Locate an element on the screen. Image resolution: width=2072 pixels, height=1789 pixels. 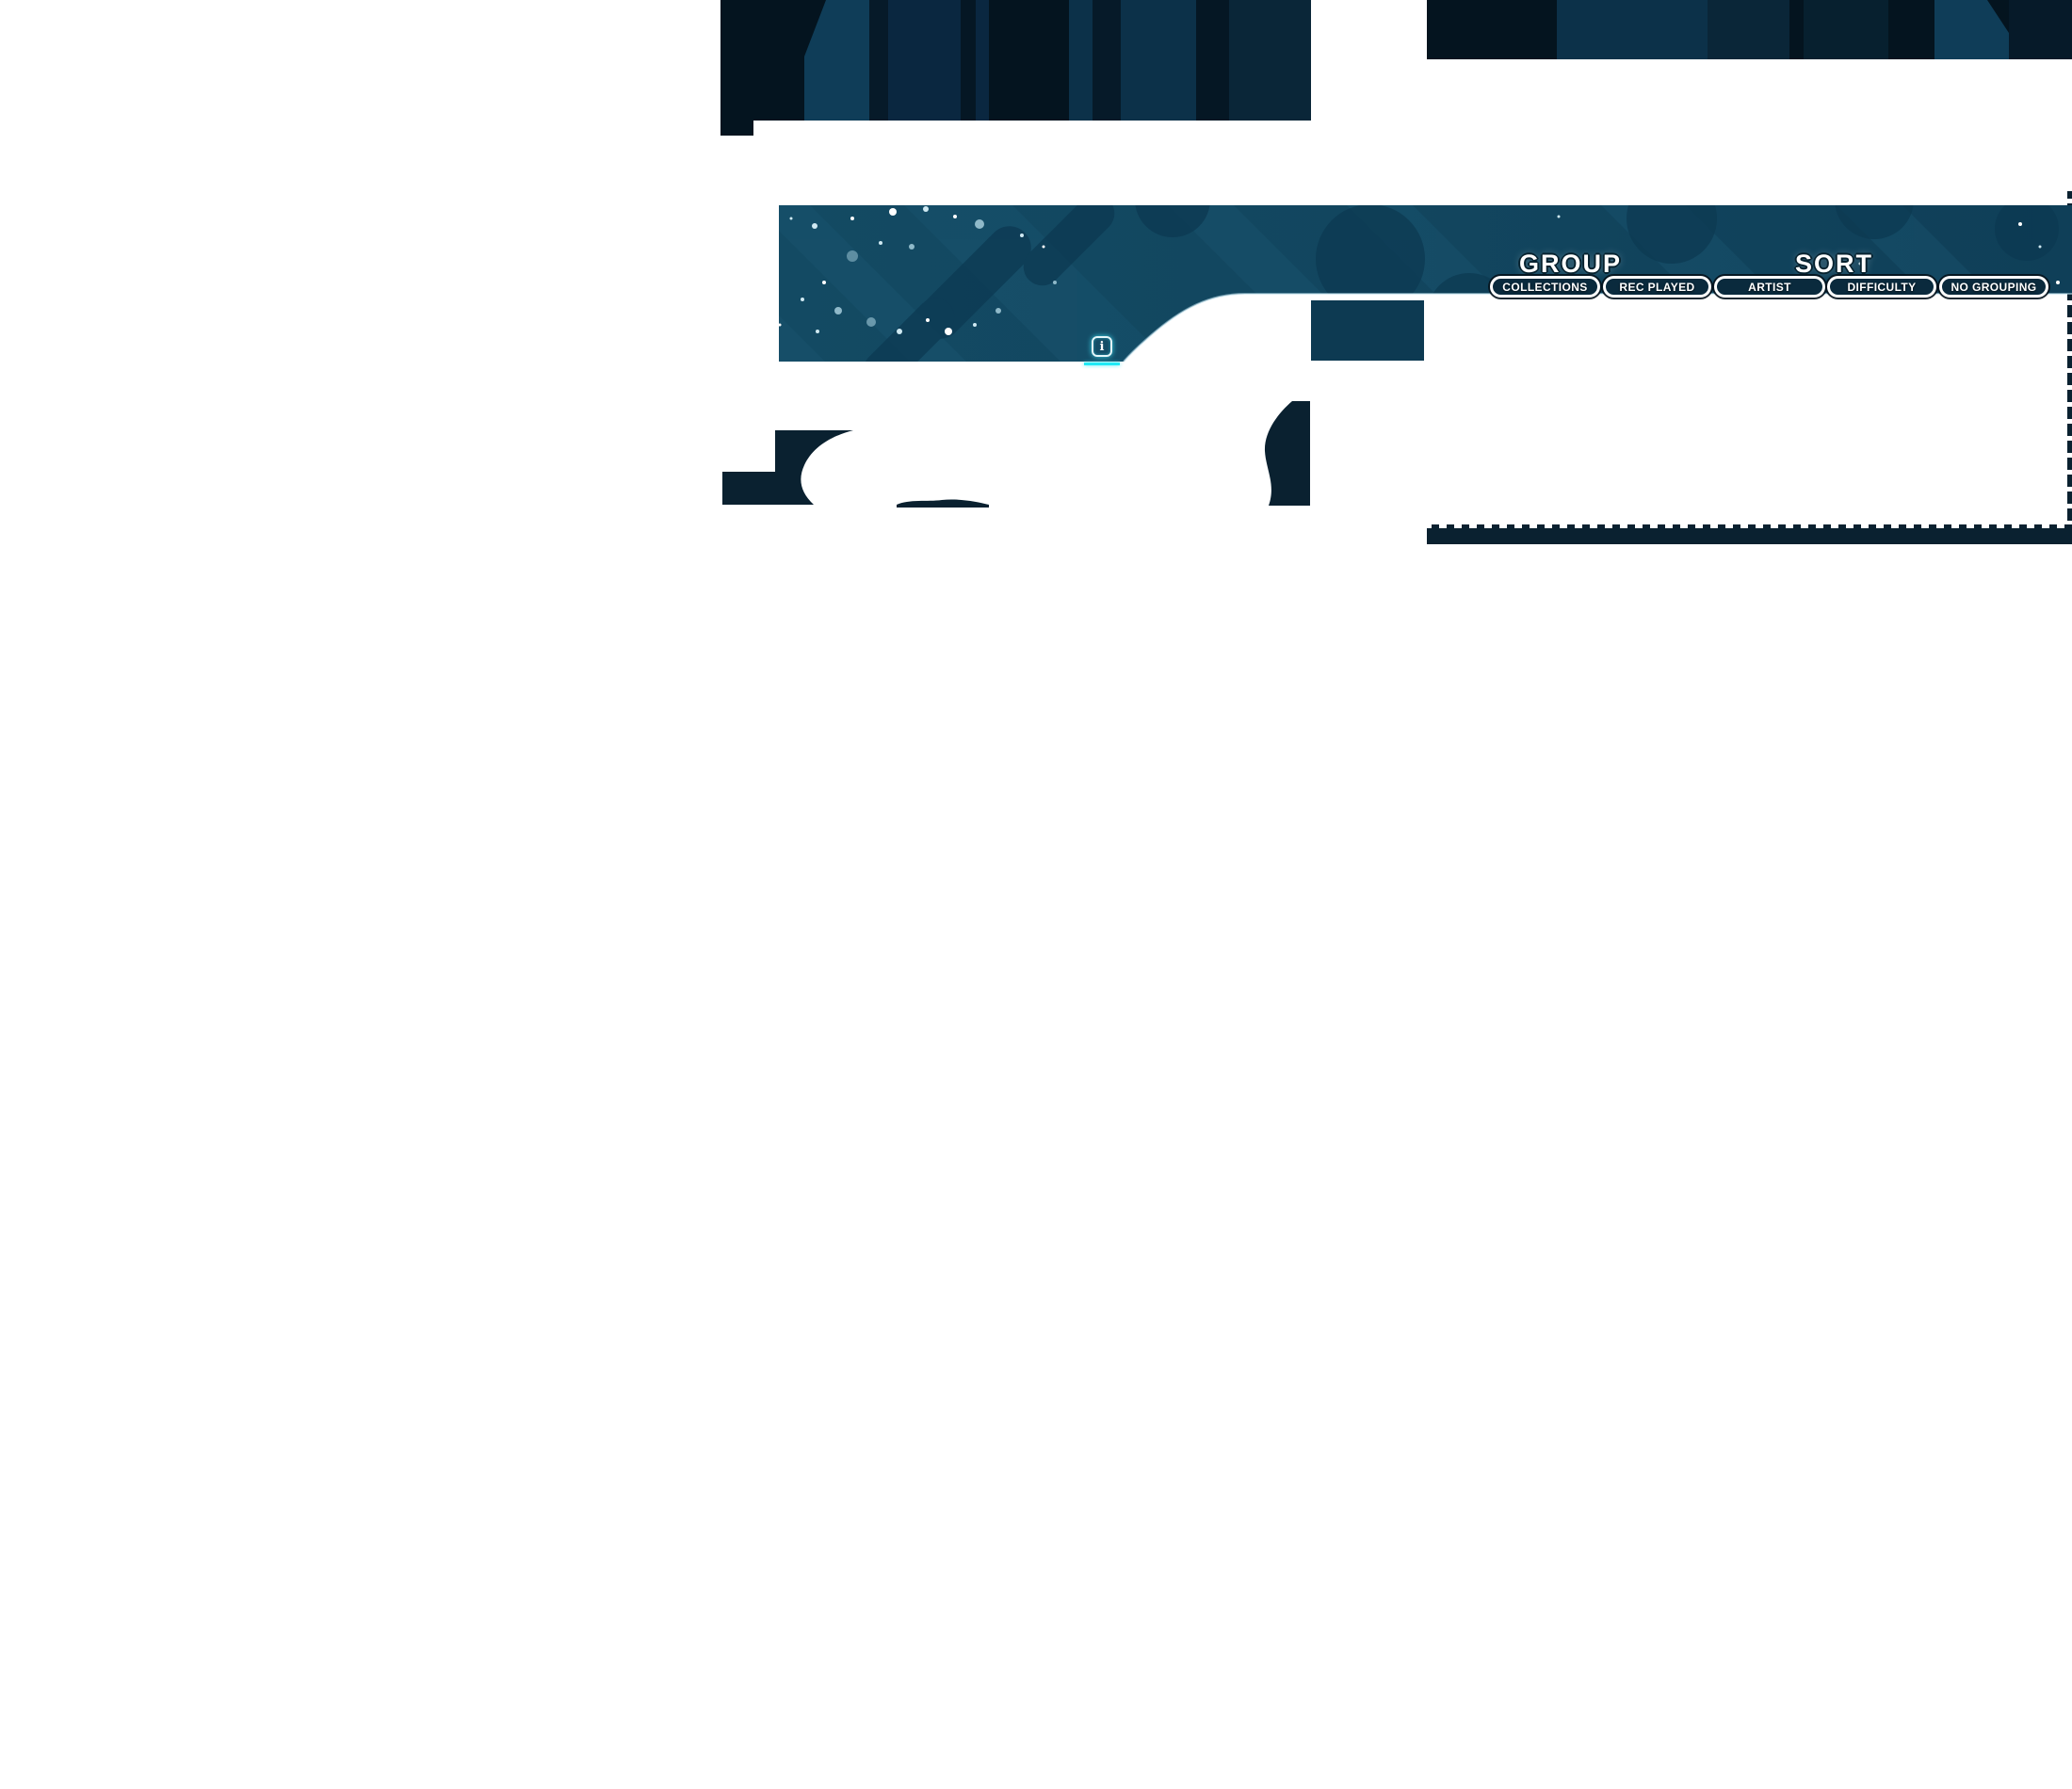
background-stripe-block-right is located at coordinates (1750, 29).